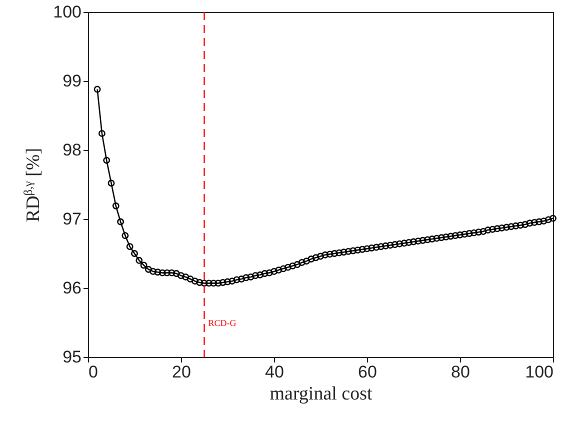  Describe the element at coordinates (72, 288) in the screenshot. I see `y-tick-label: 96` at that location.